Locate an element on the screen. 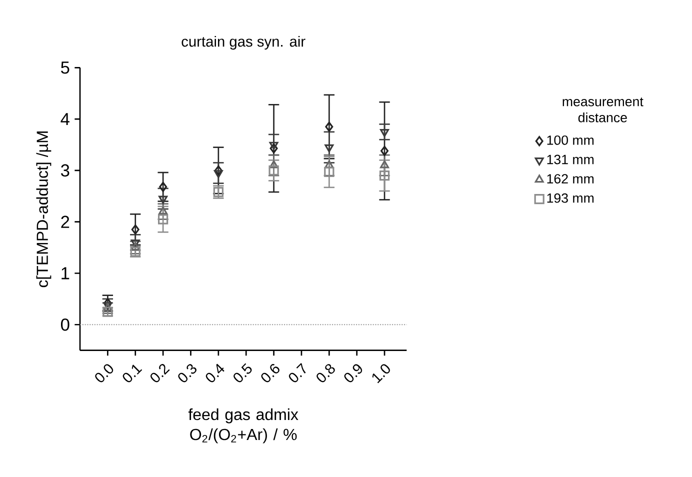 The height and width of the screenshot is (477, 692). legend-title: measurement distance is located at coordinates (603, 110).